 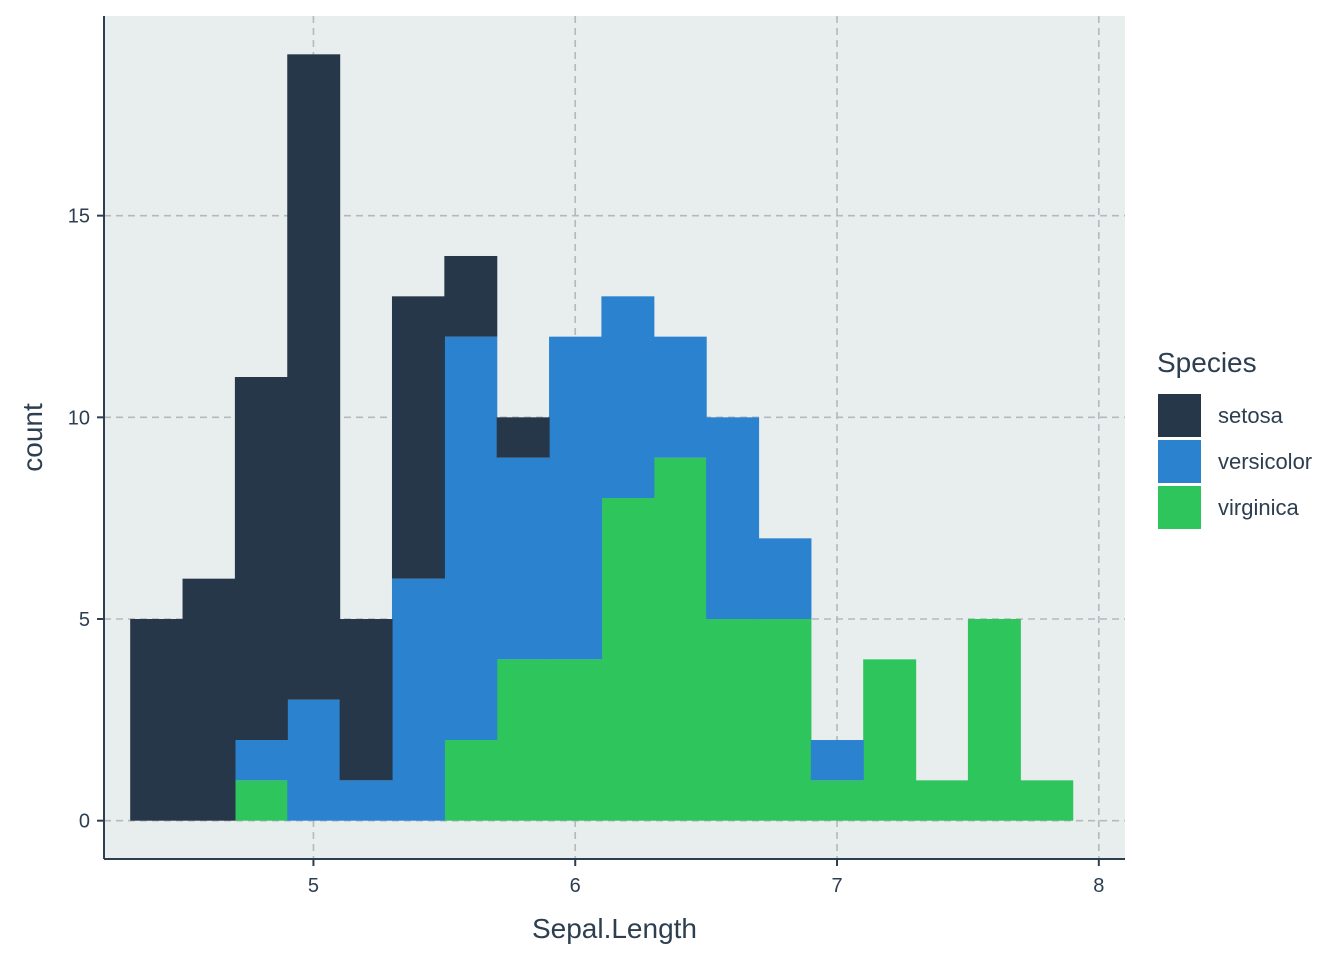 What do you see at coordinates (84, 620) in the screenshot?
I see `y-tick-label: 5` at bounding box center [84, 620].